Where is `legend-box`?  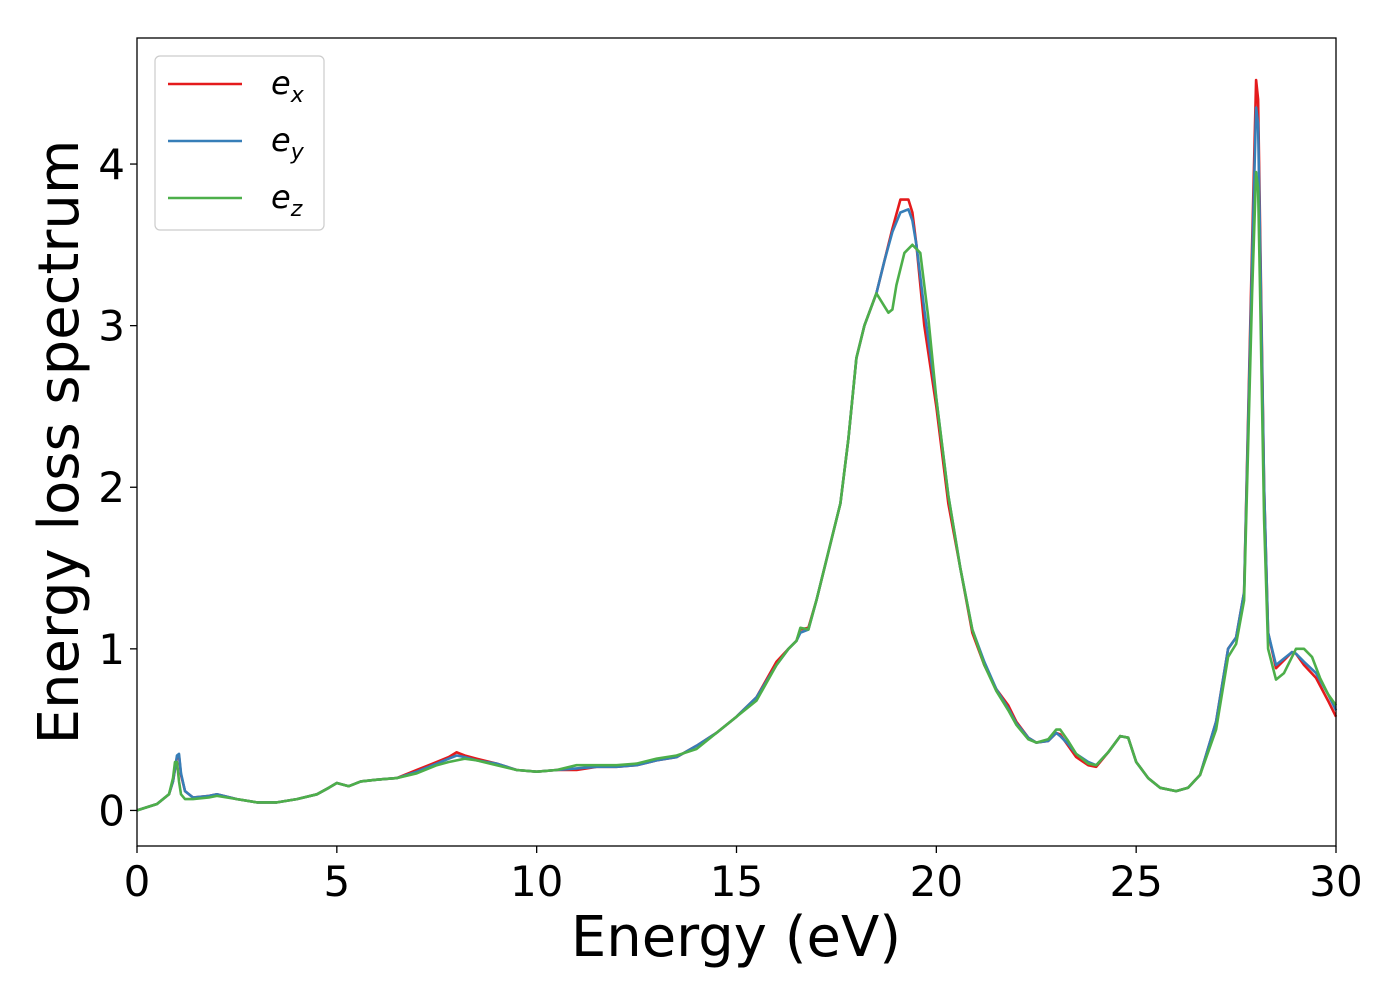
legend-box is located at coordinates (239, 143).